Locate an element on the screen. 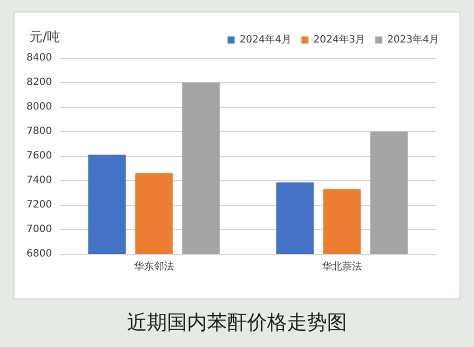  y-tick-label: 8400 is located at coordinates (39, 58).